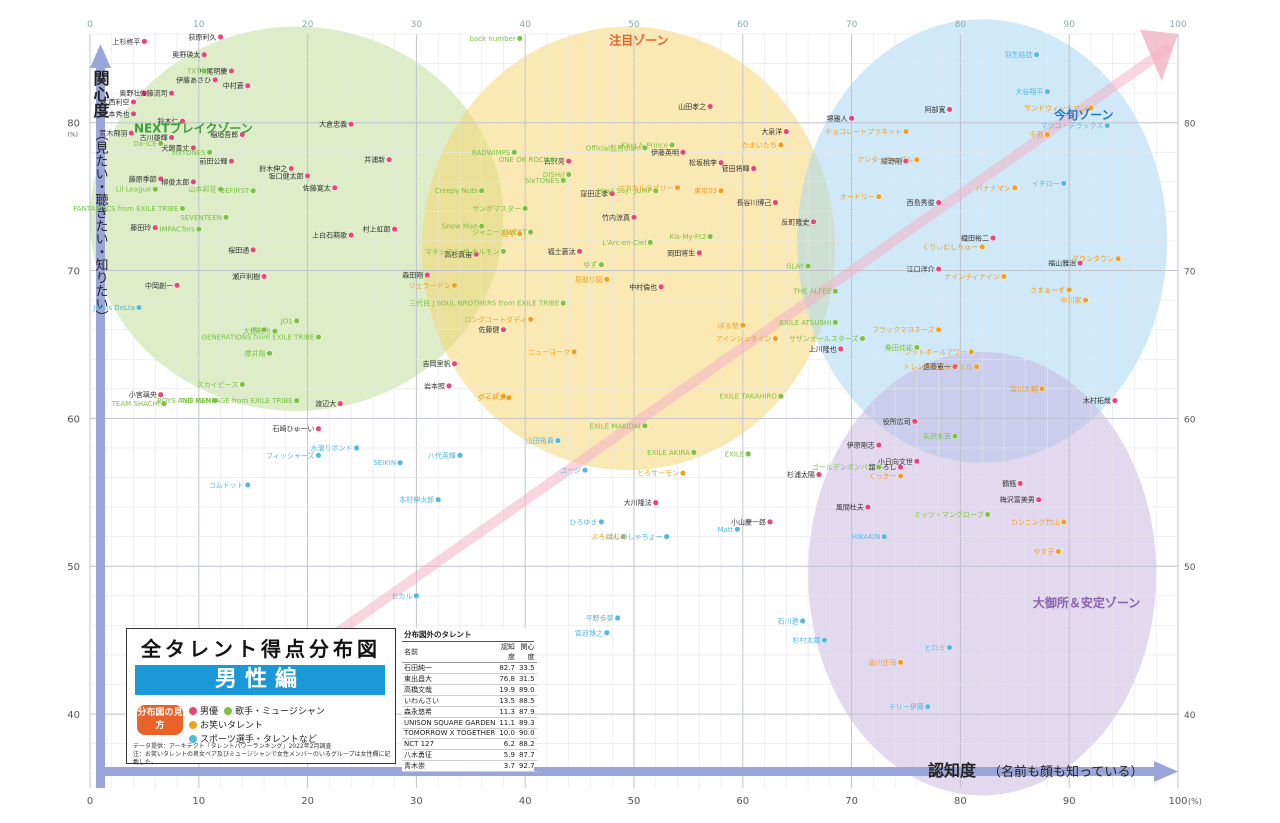  What do you see at coordinates (1043, 552) in the screenshot?
I see `data-point-label: やす子` at bounding box center [1043, 552].